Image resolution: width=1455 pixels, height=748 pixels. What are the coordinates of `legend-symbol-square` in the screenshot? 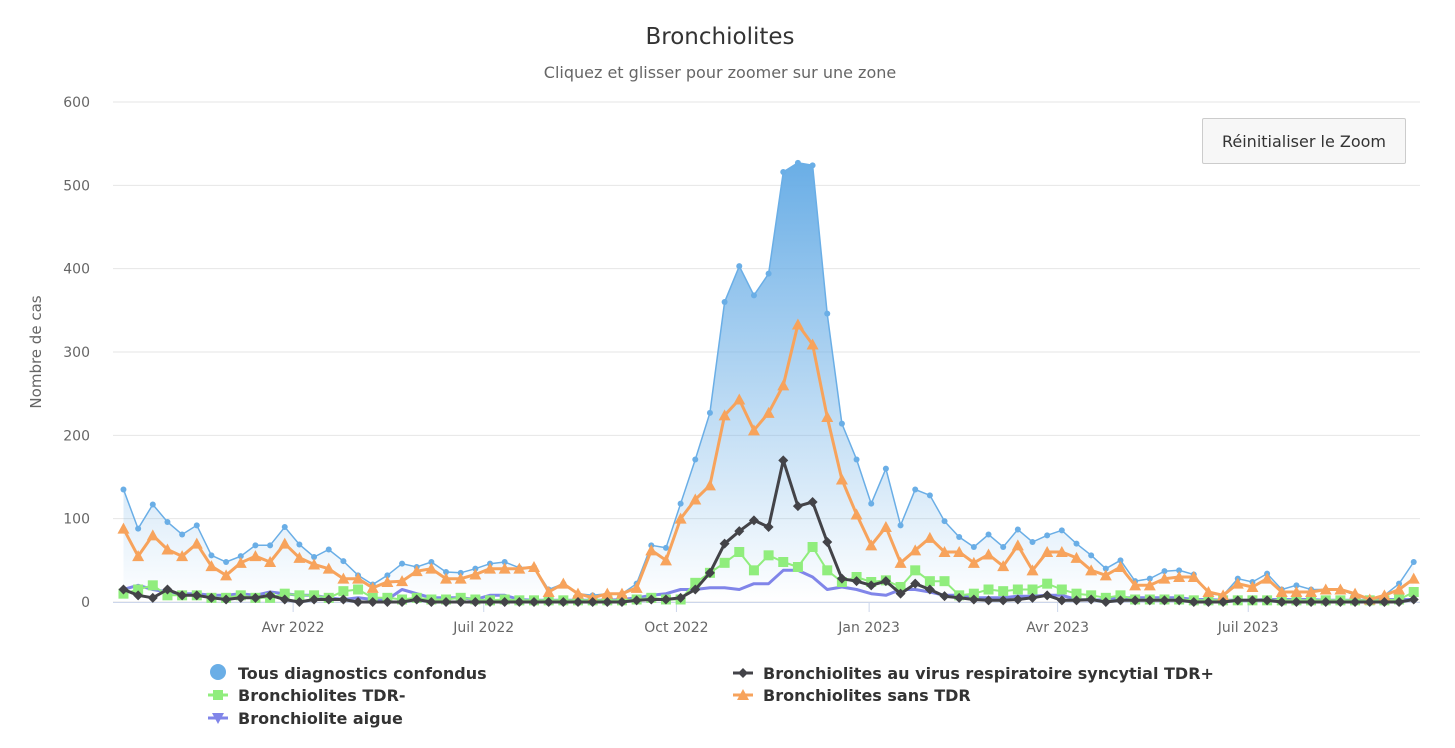 It's located at (218, 695).